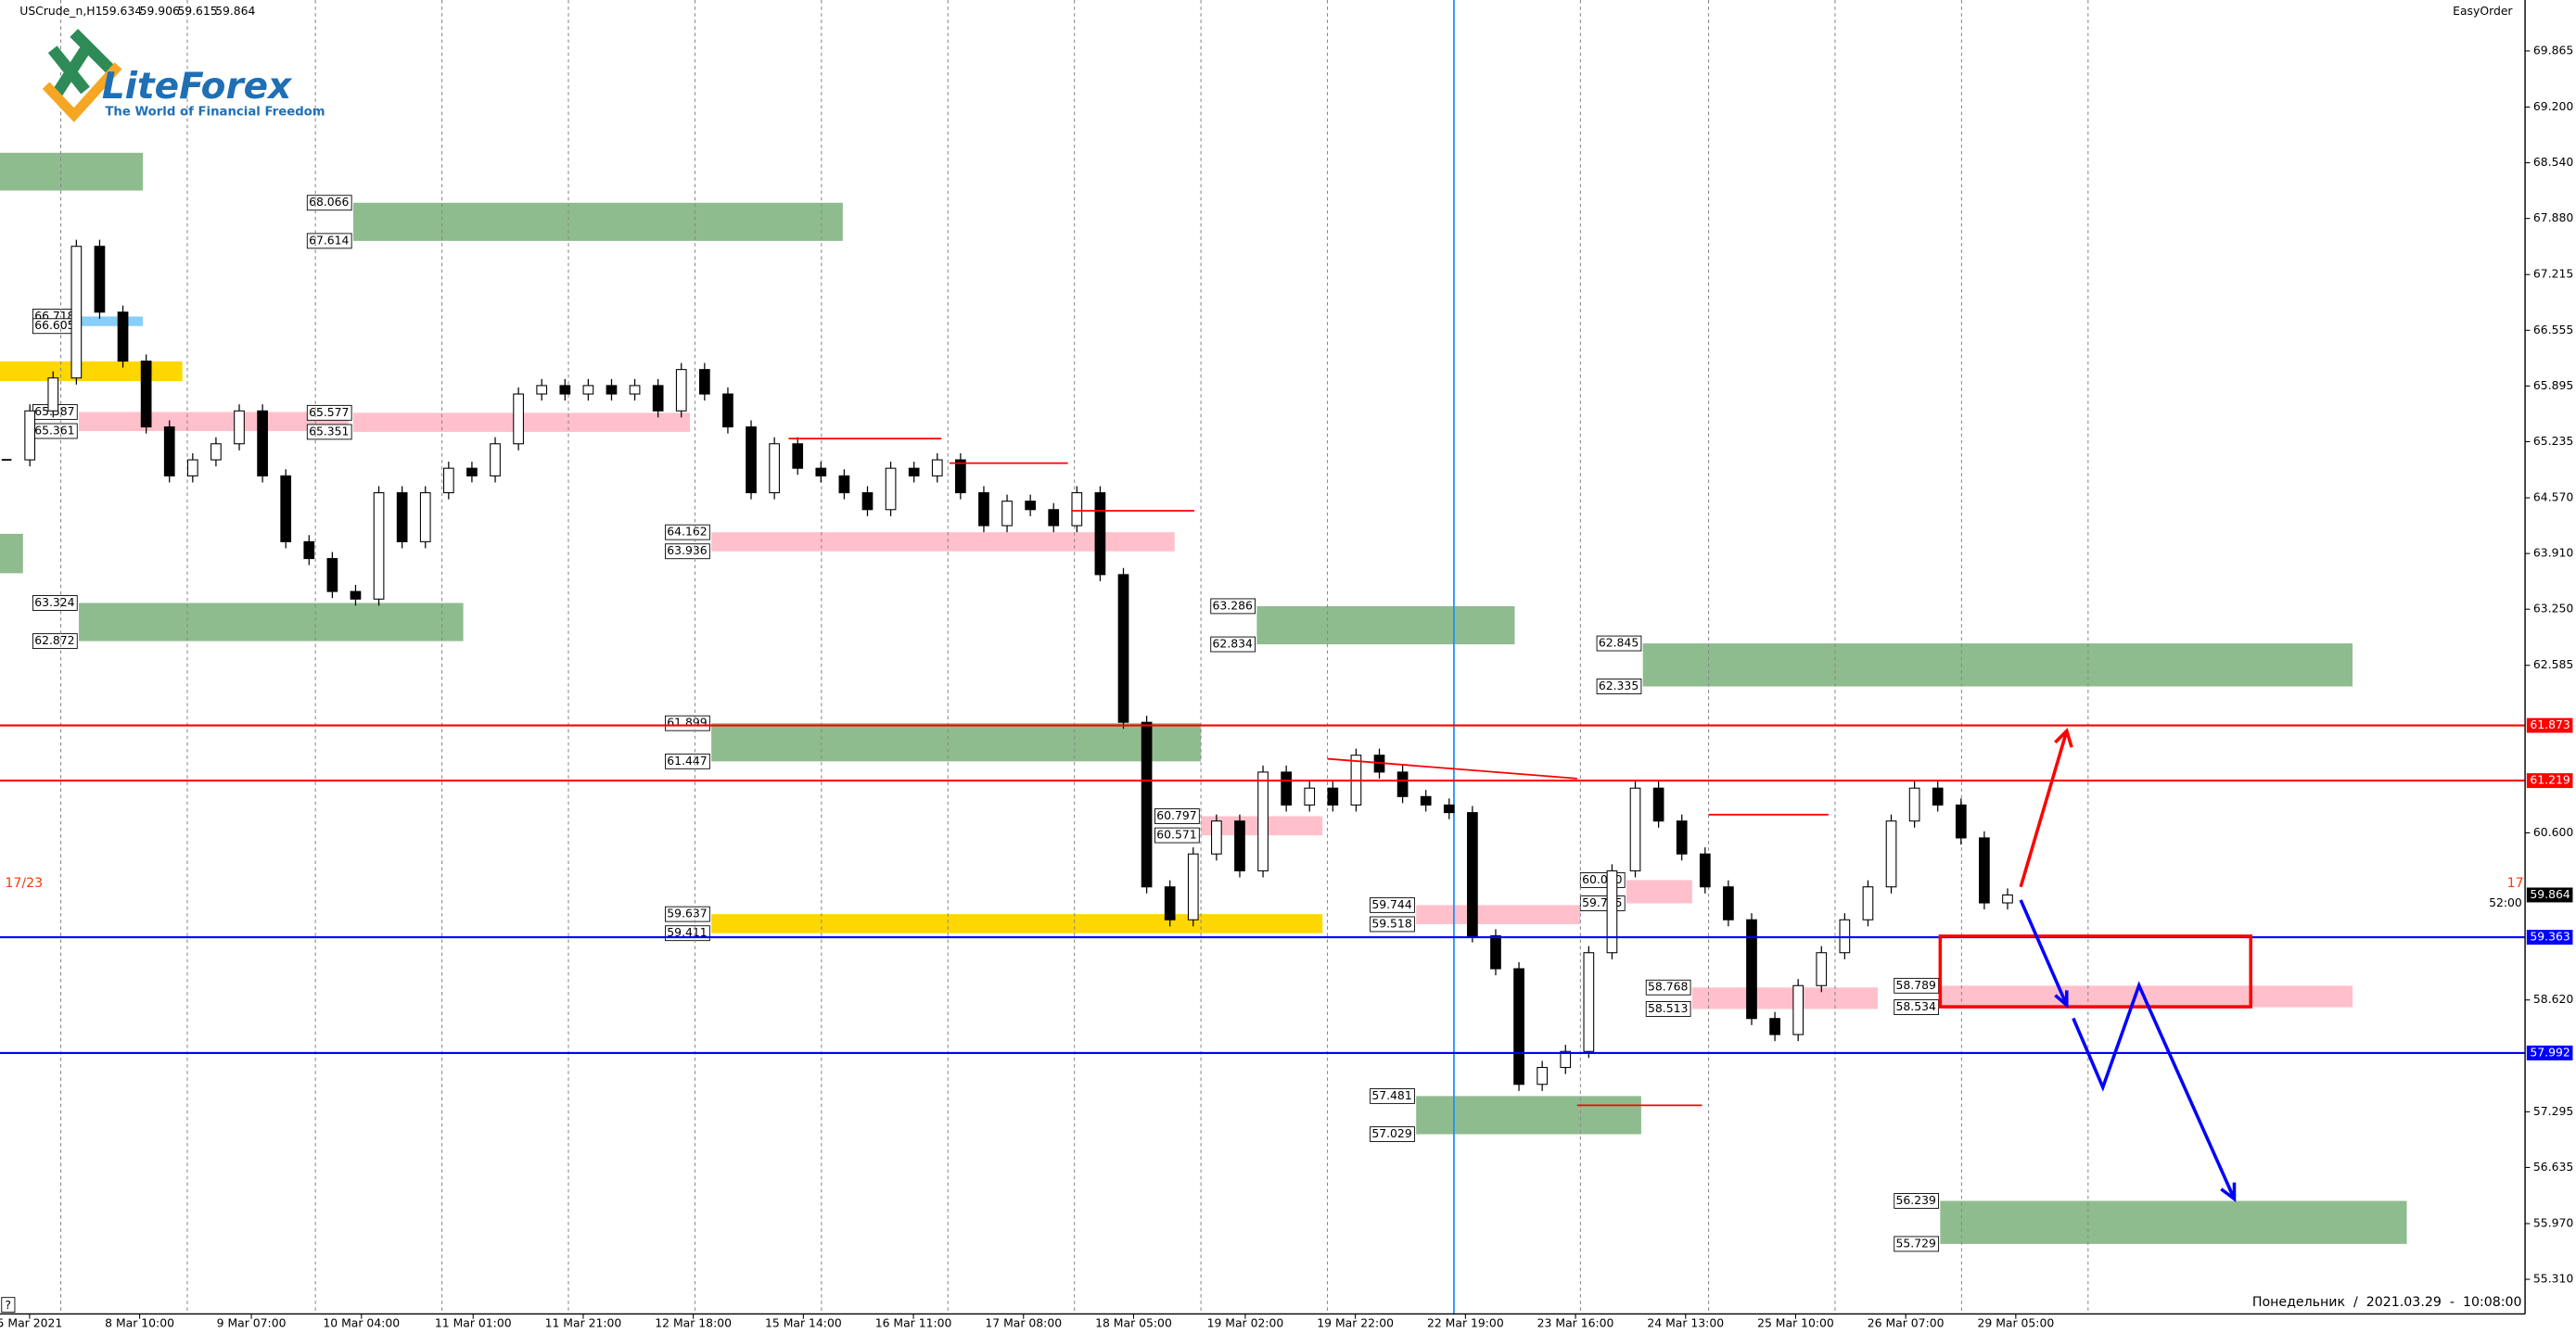 Image resolution: width=2576 pixels, height=1333 pixels. What do you see at coordinates (2553, 497) in the screenshot?
I see `y-tick-label: 64.570` at bounding box center [2553, 497].